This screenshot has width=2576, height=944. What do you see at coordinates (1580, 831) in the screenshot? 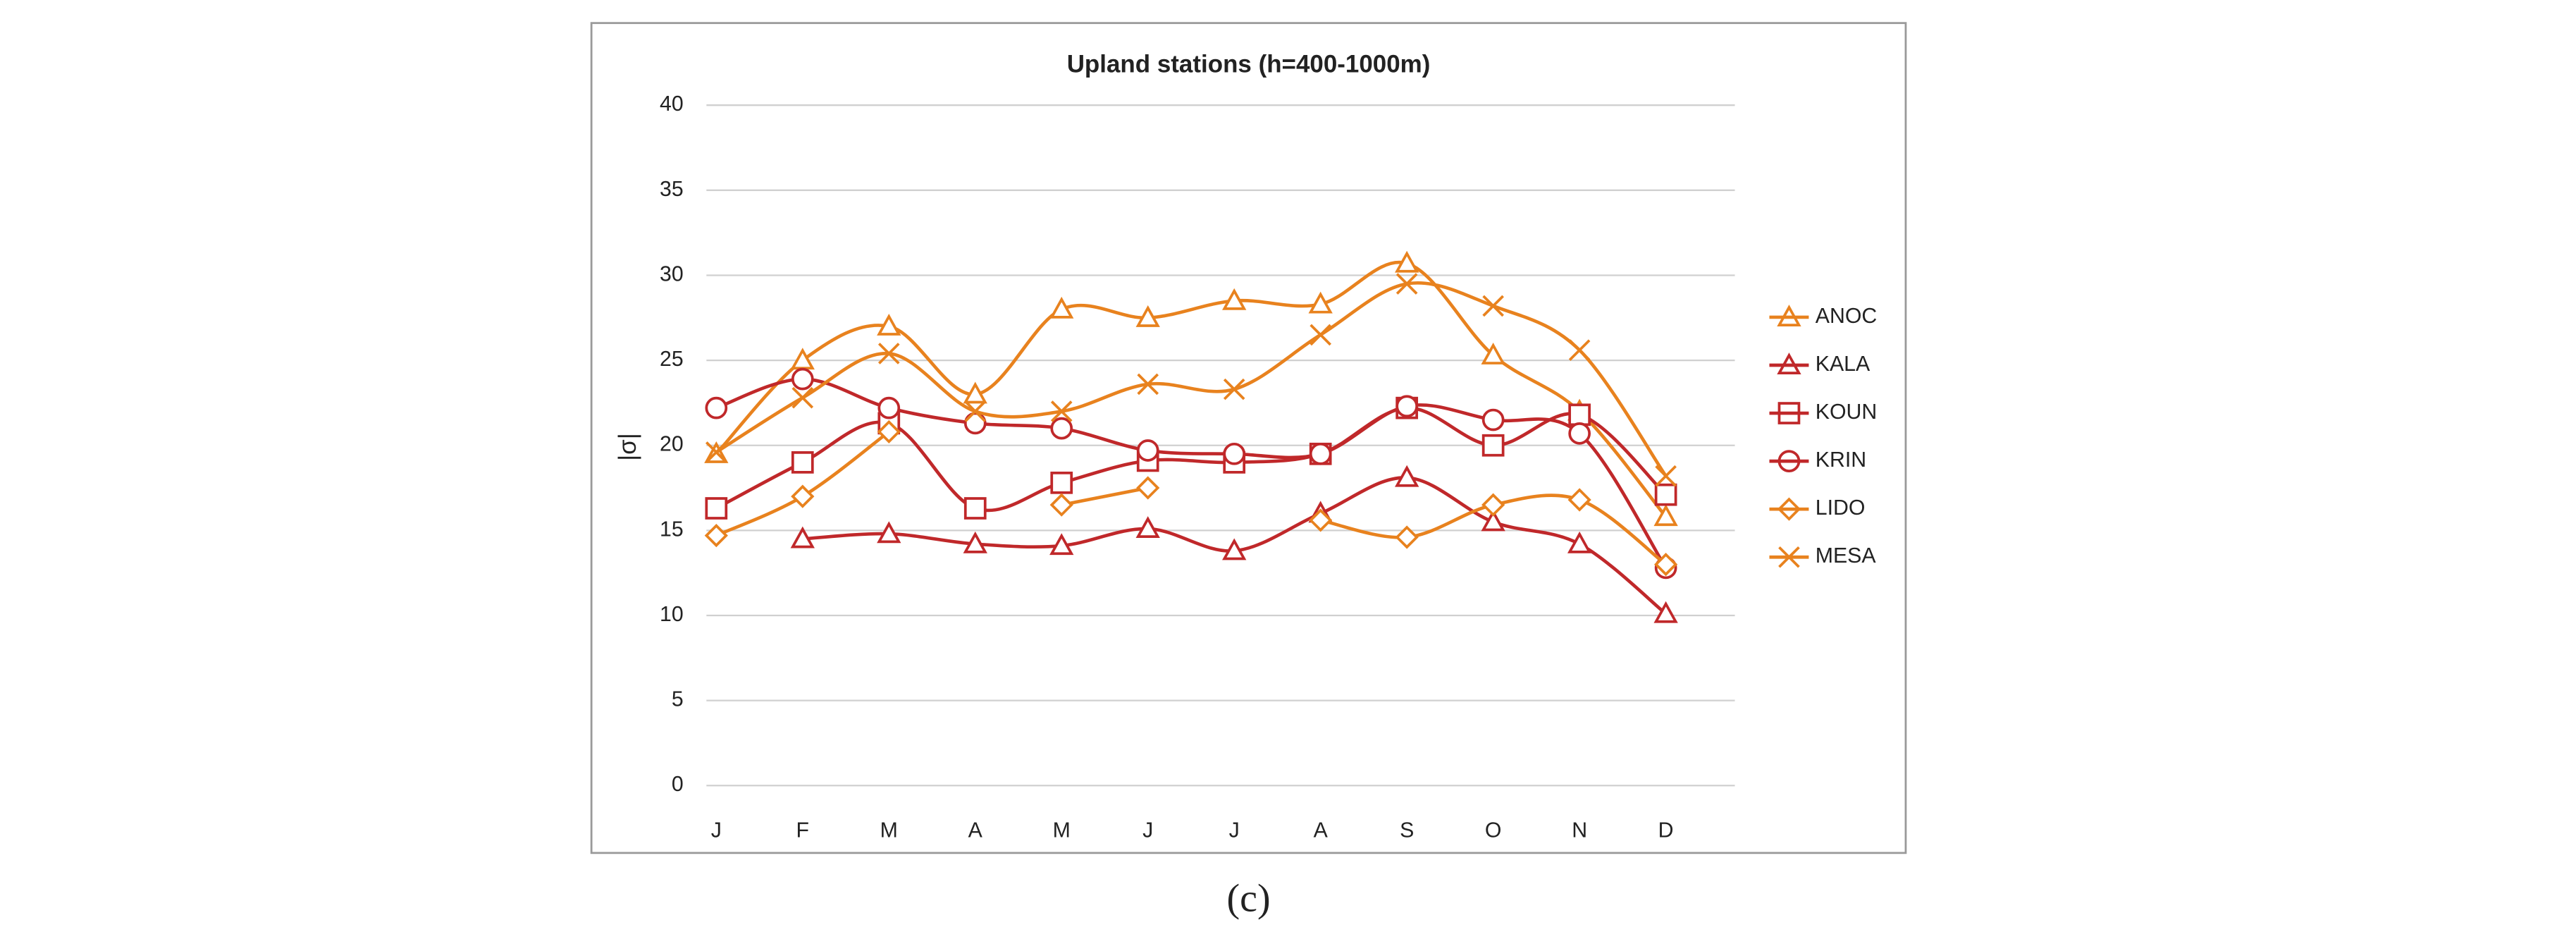
I see `x-tick-label: N` at bounding box center [1580, 831].